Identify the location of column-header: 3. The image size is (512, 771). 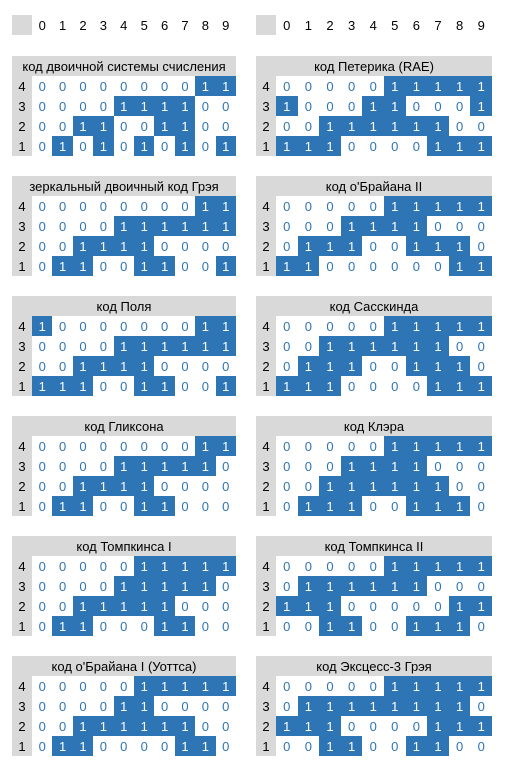
(351, 25).